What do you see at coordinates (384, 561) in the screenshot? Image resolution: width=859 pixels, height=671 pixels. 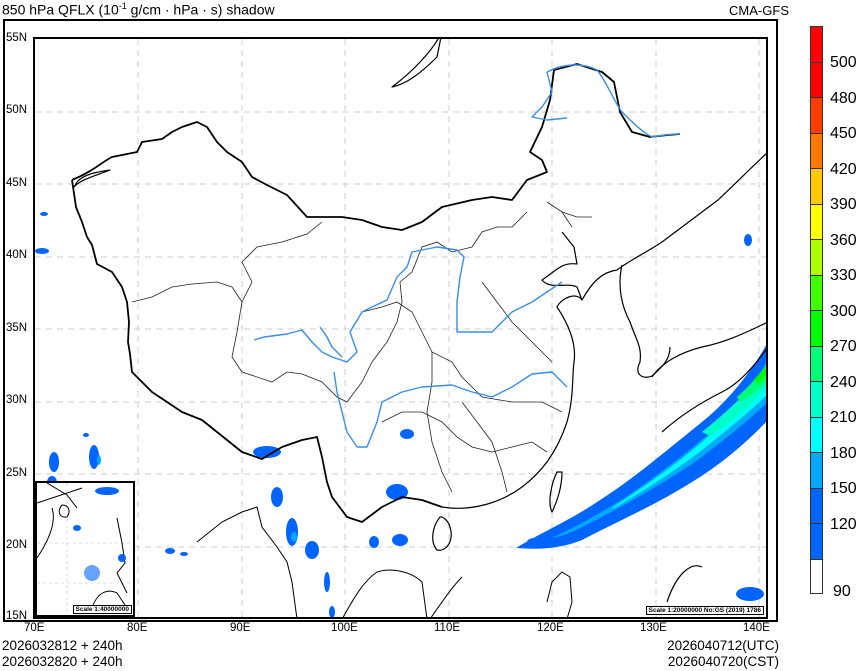 I see `southeast-asia-outlines` at bounding box center [384, 561].